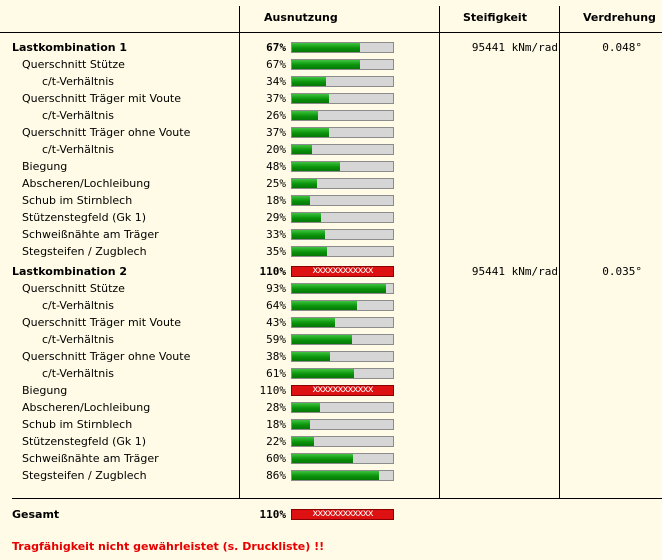 This screenshot has width=662, height=560. I want to click on rotation-value: 0.035°, so click(622, 271).